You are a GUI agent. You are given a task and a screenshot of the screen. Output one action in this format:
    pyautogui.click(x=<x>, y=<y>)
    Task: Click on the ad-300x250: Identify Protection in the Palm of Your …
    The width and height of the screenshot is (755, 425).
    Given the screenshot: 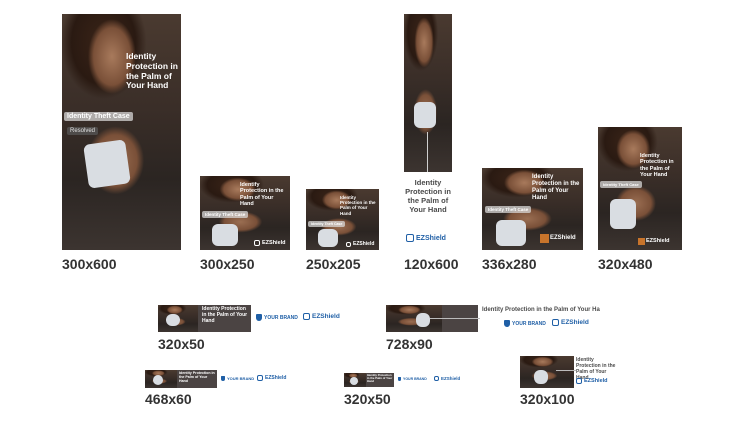 What is the action you would take?
    pyautogui.click(x=245, y=213)
    